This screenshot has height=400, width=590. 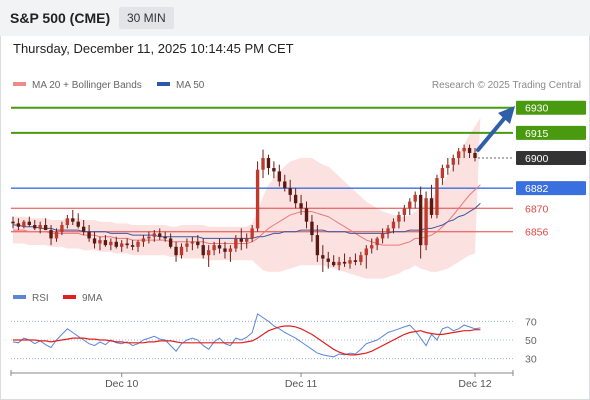 What do you see at coordinates (87, 85) in the screenshot?
I see `legend-ma20-label: MA 20 + Bollinger Bands` at bounding box center [87, 85].